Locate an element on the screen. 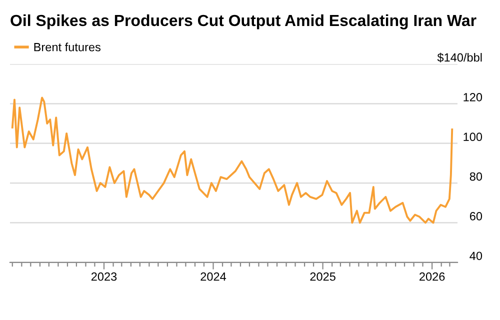 This screenshot has height=320, width=500. x-tick-label: 2025 is located at coordinates (323, 276).